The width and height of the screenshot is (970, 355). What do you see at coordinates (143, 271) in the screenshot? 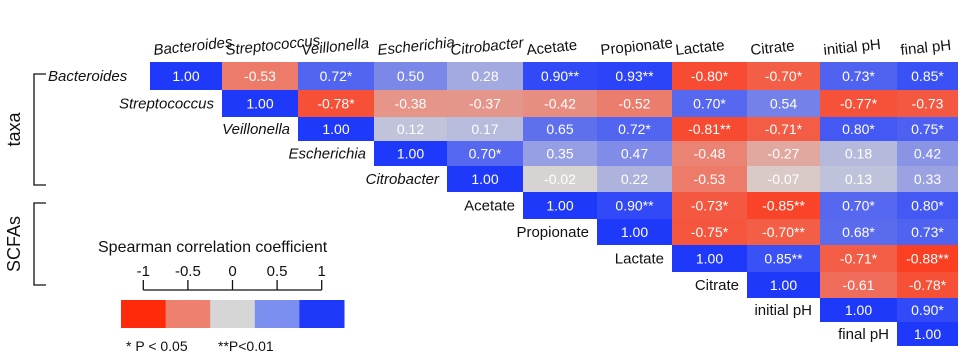
I see `legend-tick-label-1: -1` at bounding box center [143, 271].